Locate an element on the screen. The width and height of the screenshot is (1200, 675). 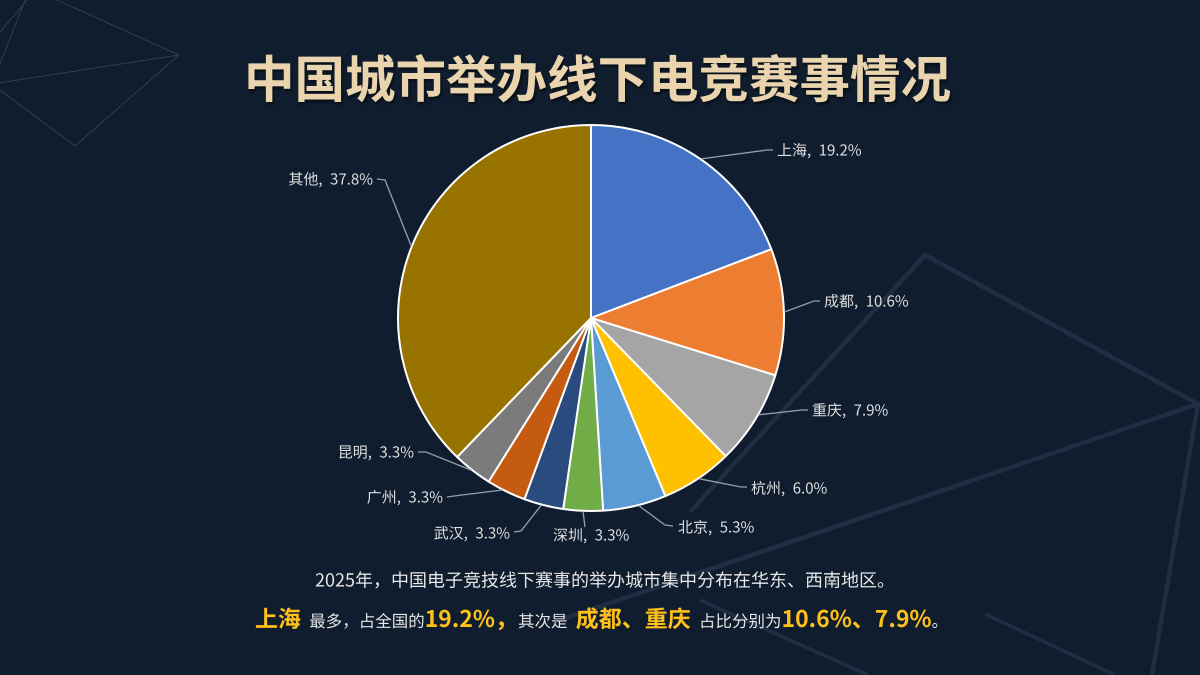
leader-line-成都 is located at coordinates (802, 306).